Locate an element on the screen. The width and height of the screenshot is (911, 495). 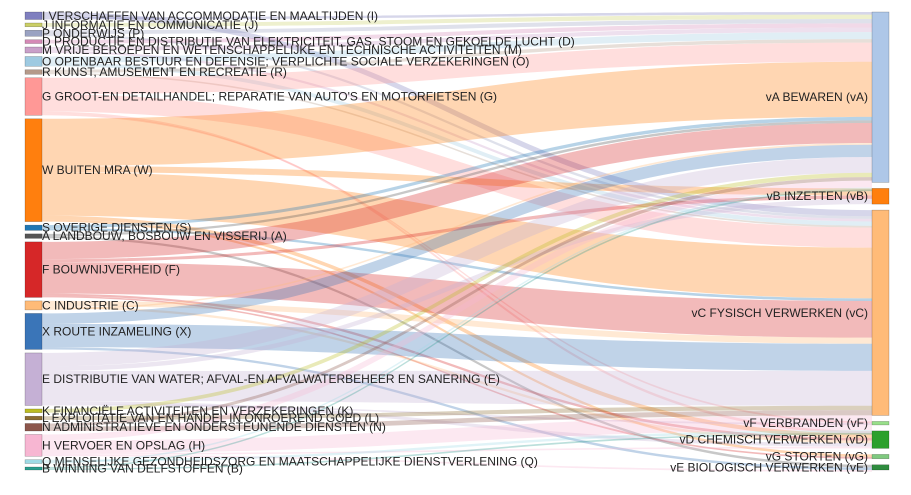
node-d is located at coordinates (33, 41).